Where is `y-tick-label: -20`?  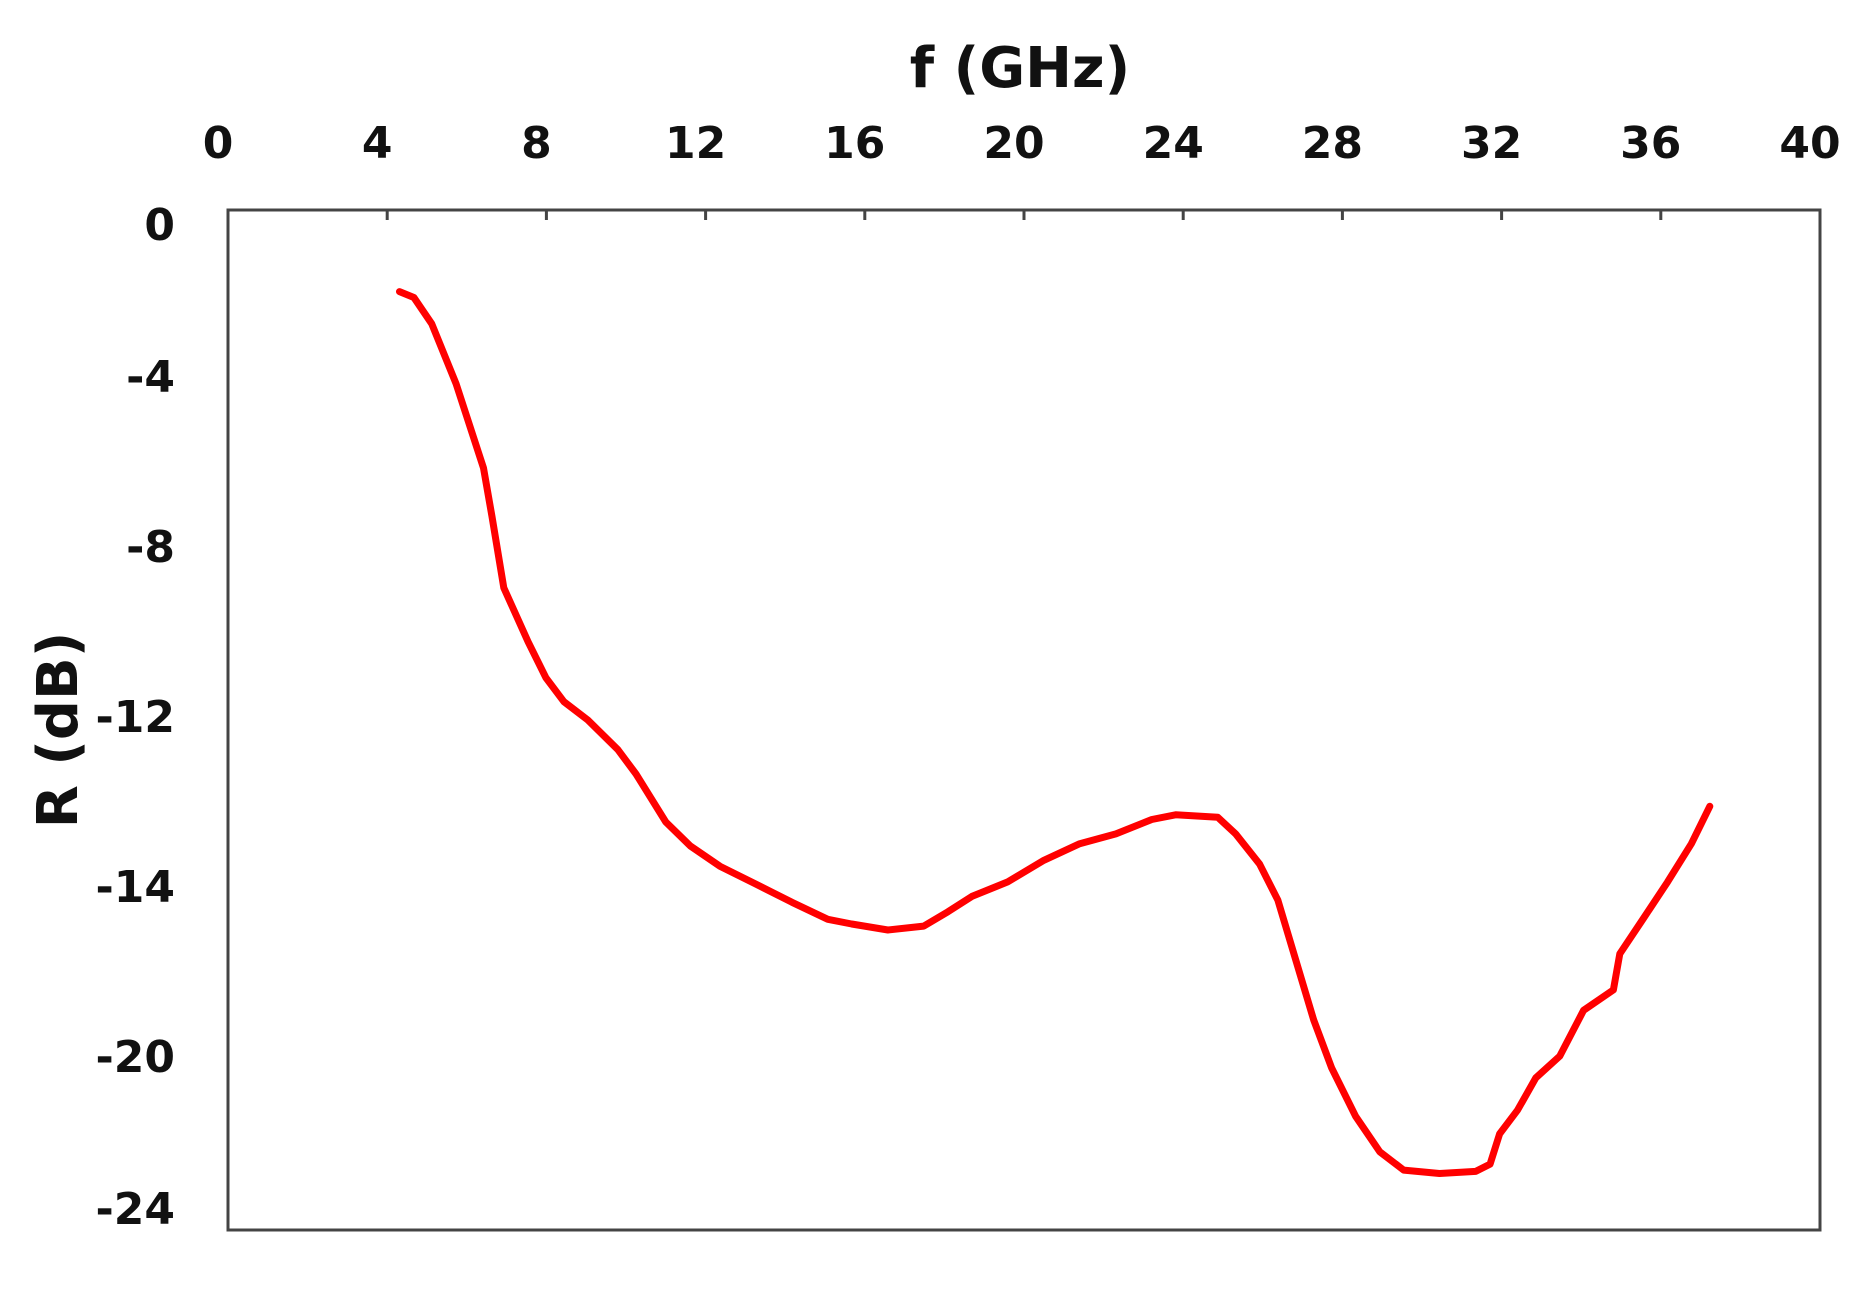 y-tick-label: -20 is located at coordinates (136, 1057).